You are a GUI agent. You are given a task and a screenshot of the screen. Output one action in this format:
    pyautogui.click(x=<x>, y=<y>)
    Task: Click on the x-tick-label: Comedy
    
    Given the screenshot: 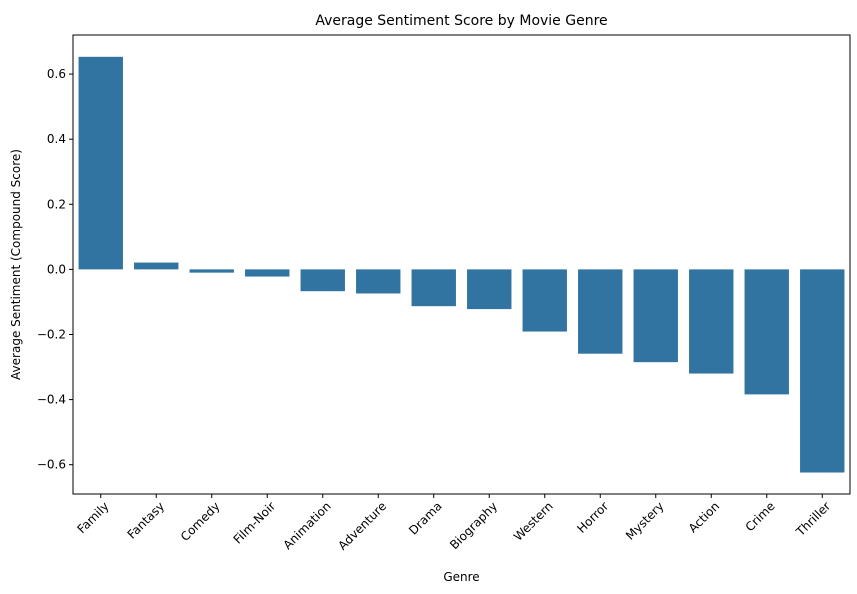 What is the action you would take?
    pyautogui.click(x=200, y=521)
    